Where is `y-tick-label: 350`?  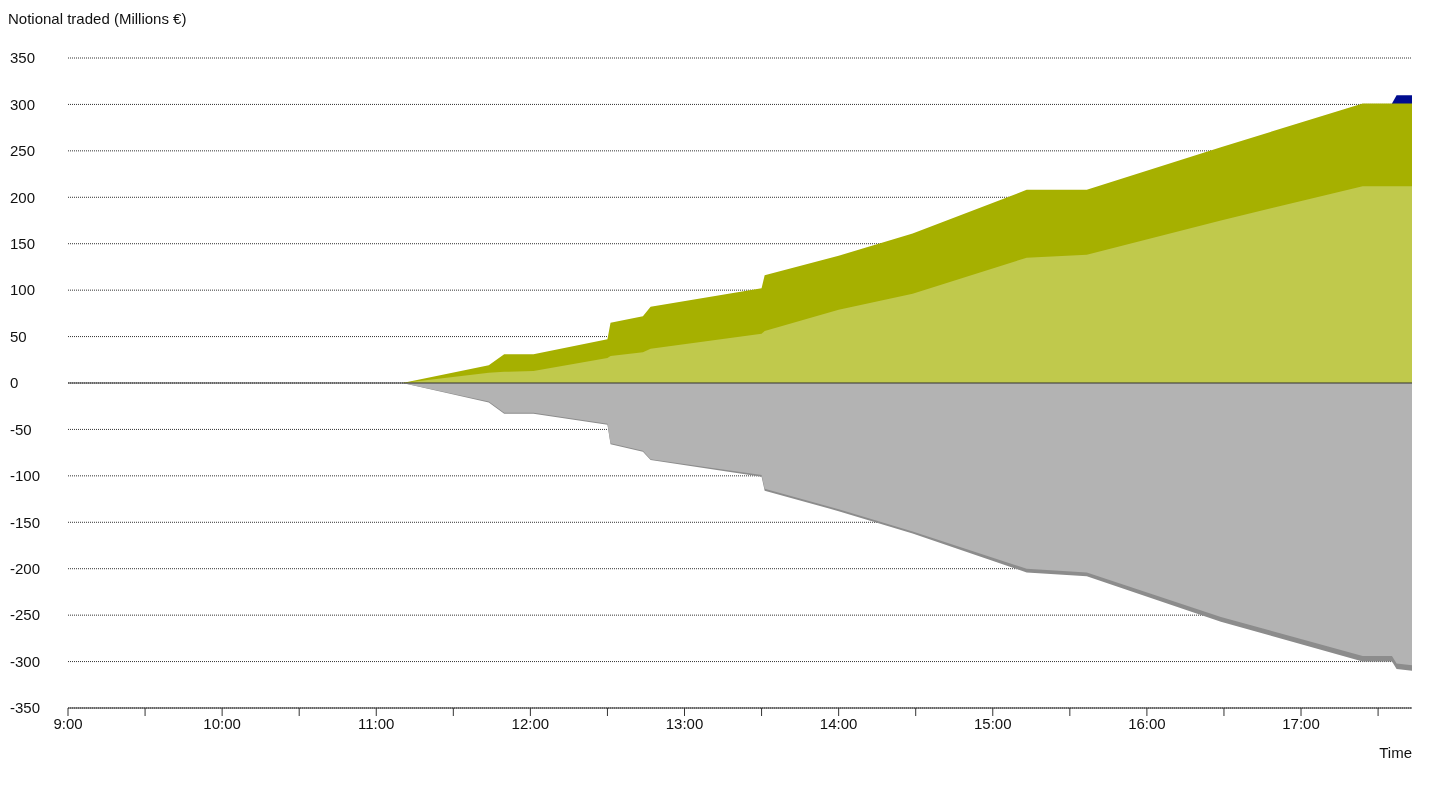
y-tick-label: 350 is located at coordinates (23, 58).